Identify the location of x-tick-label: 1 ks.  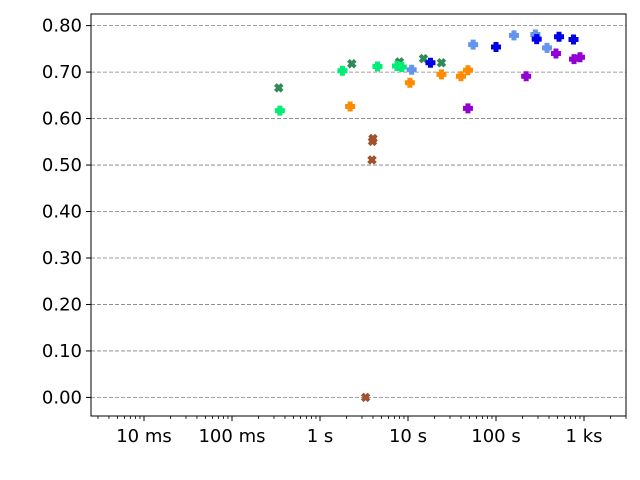
(584, 436).